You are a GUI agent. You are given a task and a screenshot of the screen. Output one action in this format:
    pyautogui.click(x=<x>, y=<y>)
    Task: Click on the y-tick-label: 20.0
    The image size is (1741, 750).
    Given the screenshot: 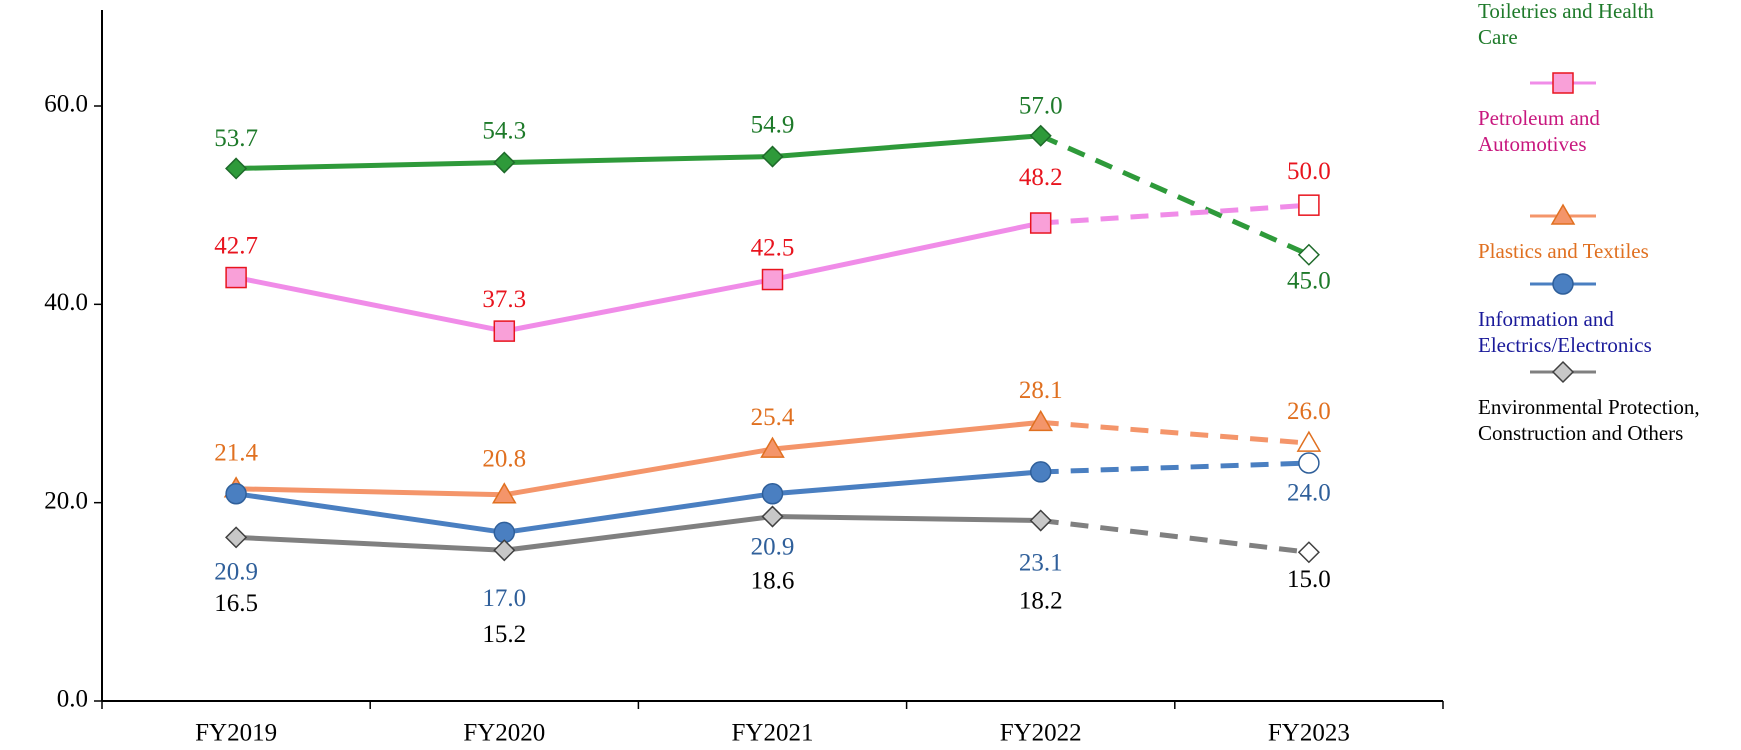 What is the action you would take?
    pyautogui.click(x=66, y=500)
    